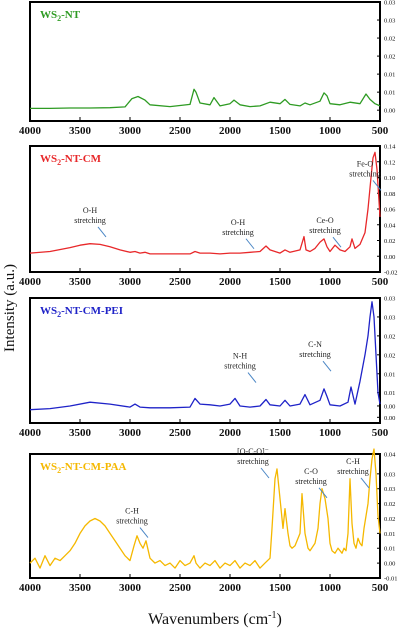  Describe the element at coordinates (325, 220) in the screenshot. I see `annotation-label: Ce-O` at that location.